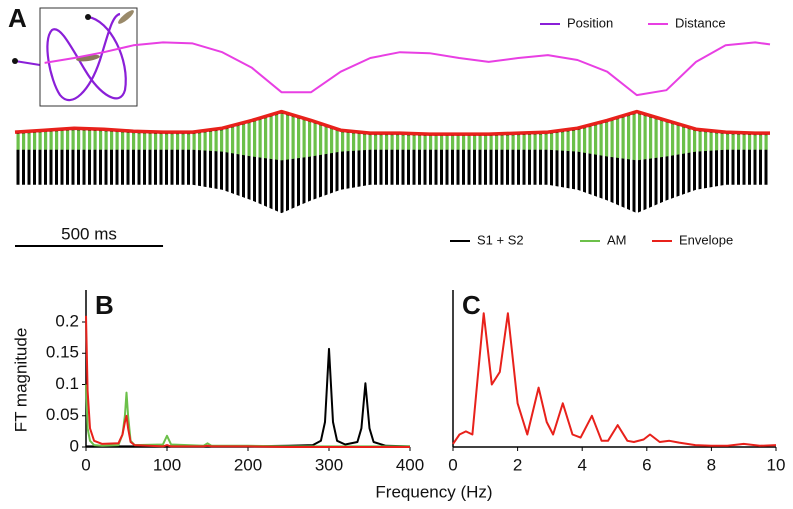  I want to click on x-tick-label: 8, so click(711, 464).